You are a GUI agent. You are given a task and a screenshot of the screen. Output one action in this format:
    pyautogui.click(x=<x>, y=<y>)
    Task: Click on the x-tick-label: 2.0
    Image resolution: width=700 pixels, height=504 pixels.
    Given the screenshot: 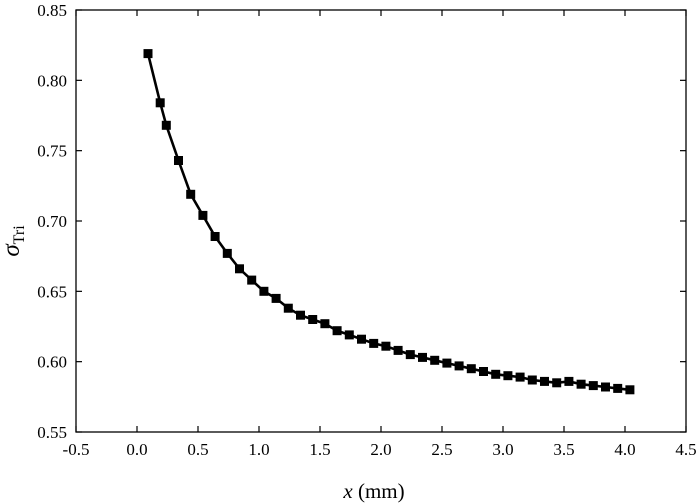 What is the action you would take?
    pyautogui.click(x=380, y=449)
    